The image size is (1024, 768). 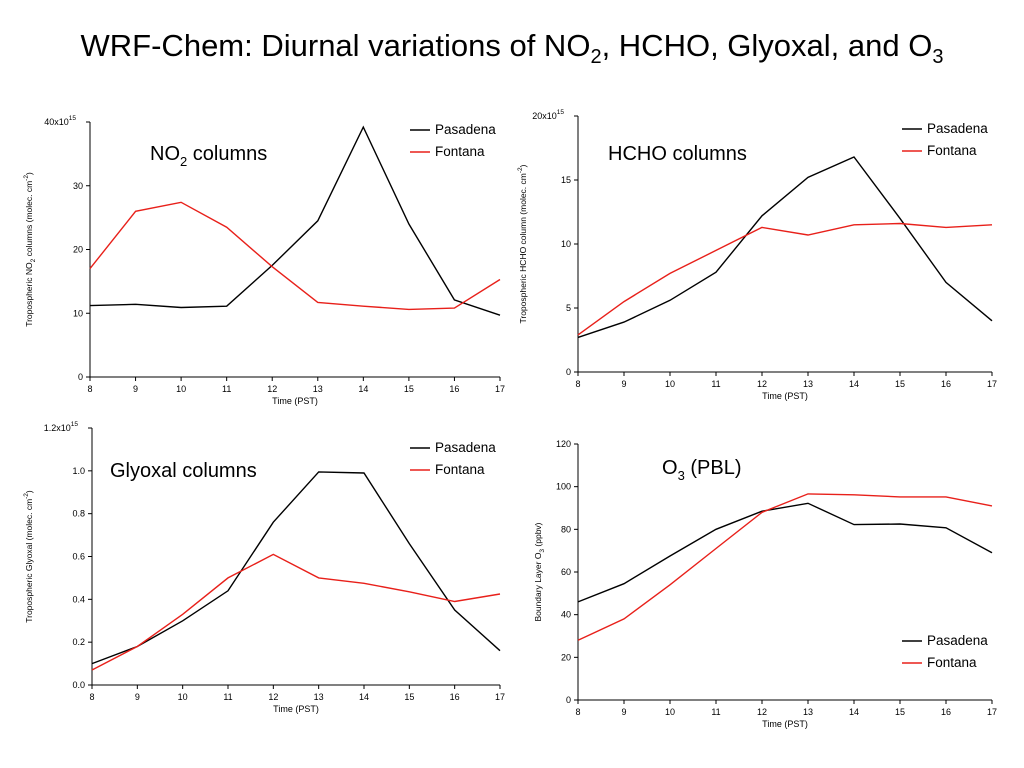 What do you see at coordinates (335, 45) in the screenshot?
I see `title-text: WRF-Chem: Diurnal variations of NO` at bounding box center [335, 45].